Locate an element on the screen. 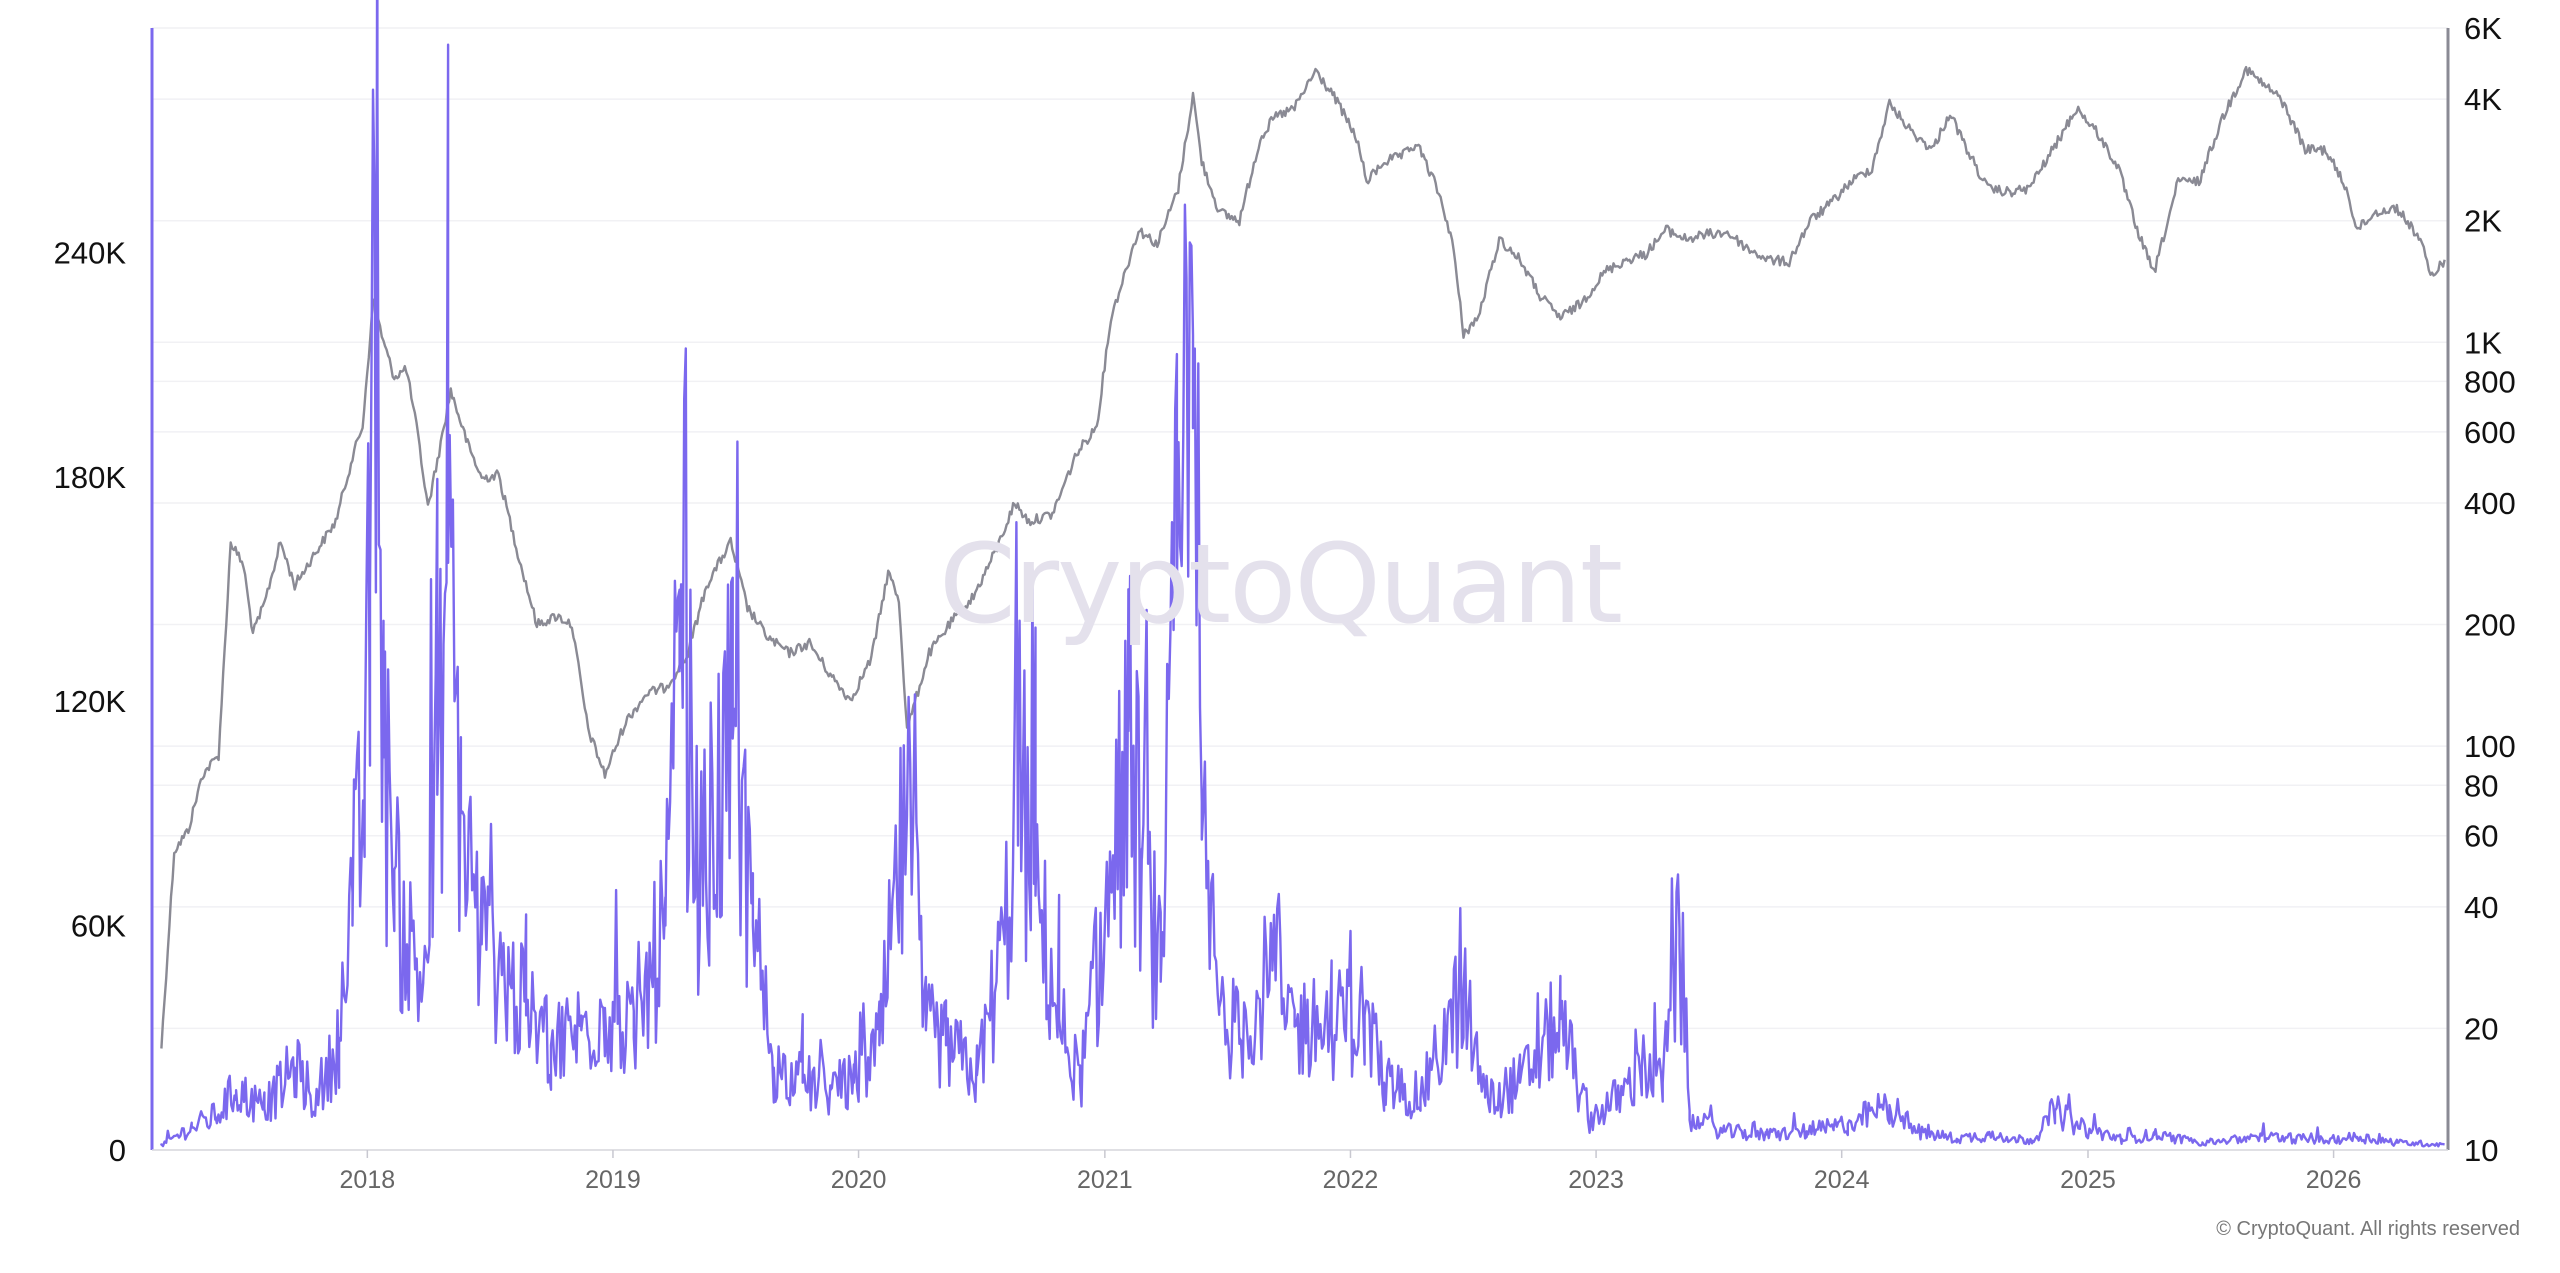 This screenshot has width=2560, height=1273. right-tick-label: 100 is located at coordinates (2490, 746).